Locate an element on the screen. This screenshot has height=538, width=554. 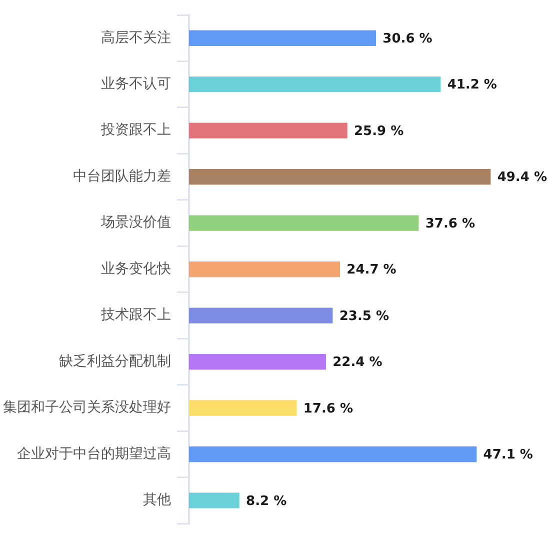
data-label: 25.9 % is located at coordinates (379, 131).